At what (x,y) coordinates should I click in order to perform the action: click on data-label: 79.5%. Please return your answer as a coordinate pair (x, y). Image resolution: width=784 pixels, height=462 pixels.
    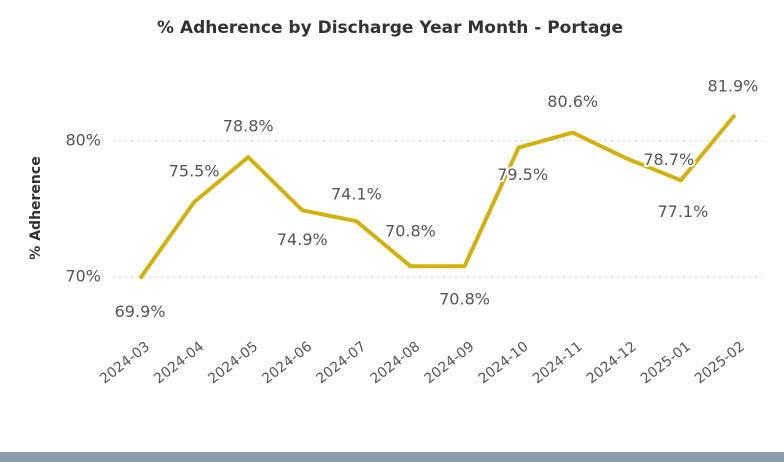
    Looking at the image, I should click on (522, 174).